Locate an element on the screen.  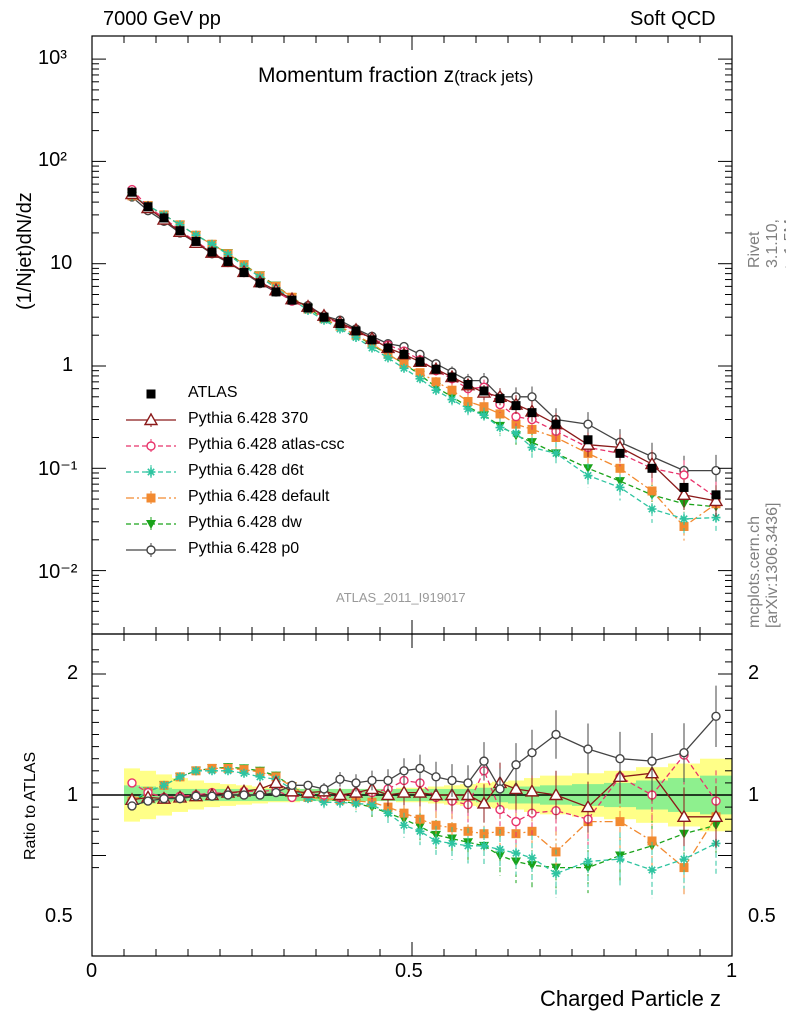
y-axis-label: (1/Njet)dN/dz is located at coordinates (25, 251).